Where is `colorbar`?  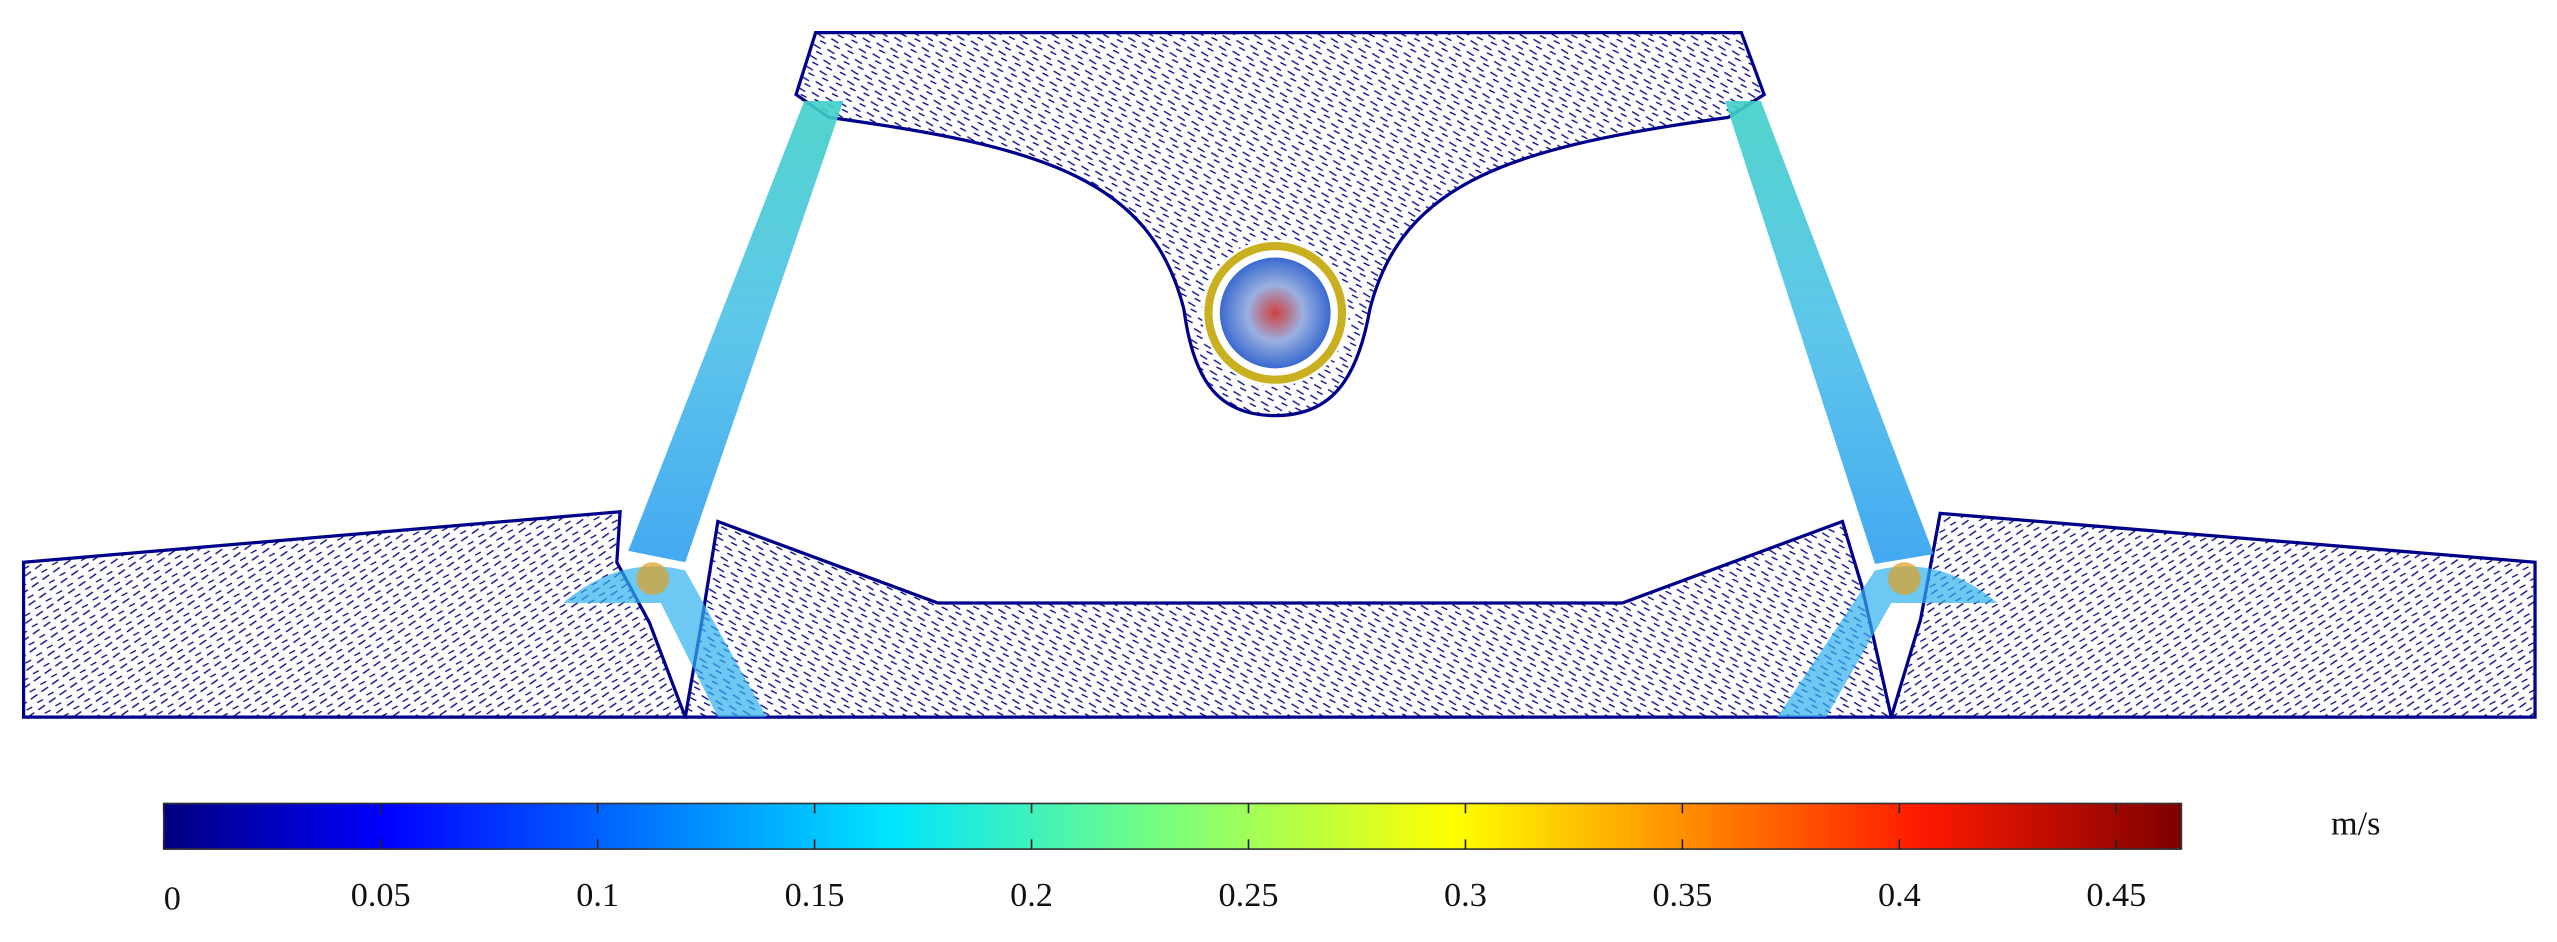 colorbar is located at coordinates (1172, 826).